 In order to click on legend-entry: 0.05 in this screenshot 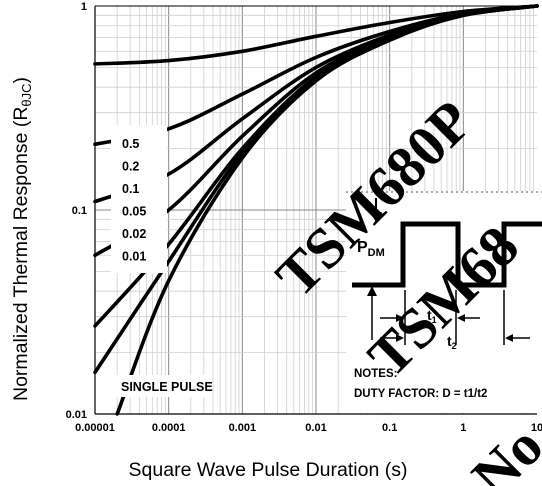, I will do `click(134, 212)`.